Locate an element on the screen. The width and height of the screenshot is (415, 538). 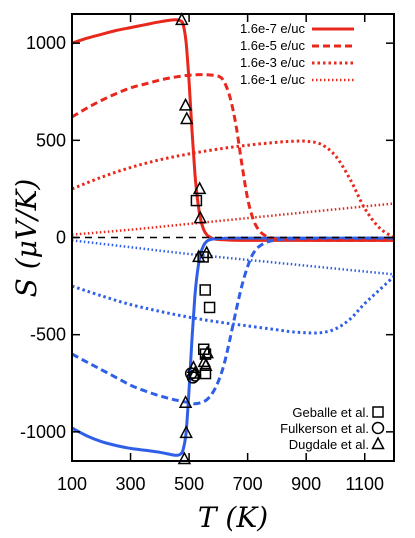
legend-marker-circle is located at coordinates (378, 428).